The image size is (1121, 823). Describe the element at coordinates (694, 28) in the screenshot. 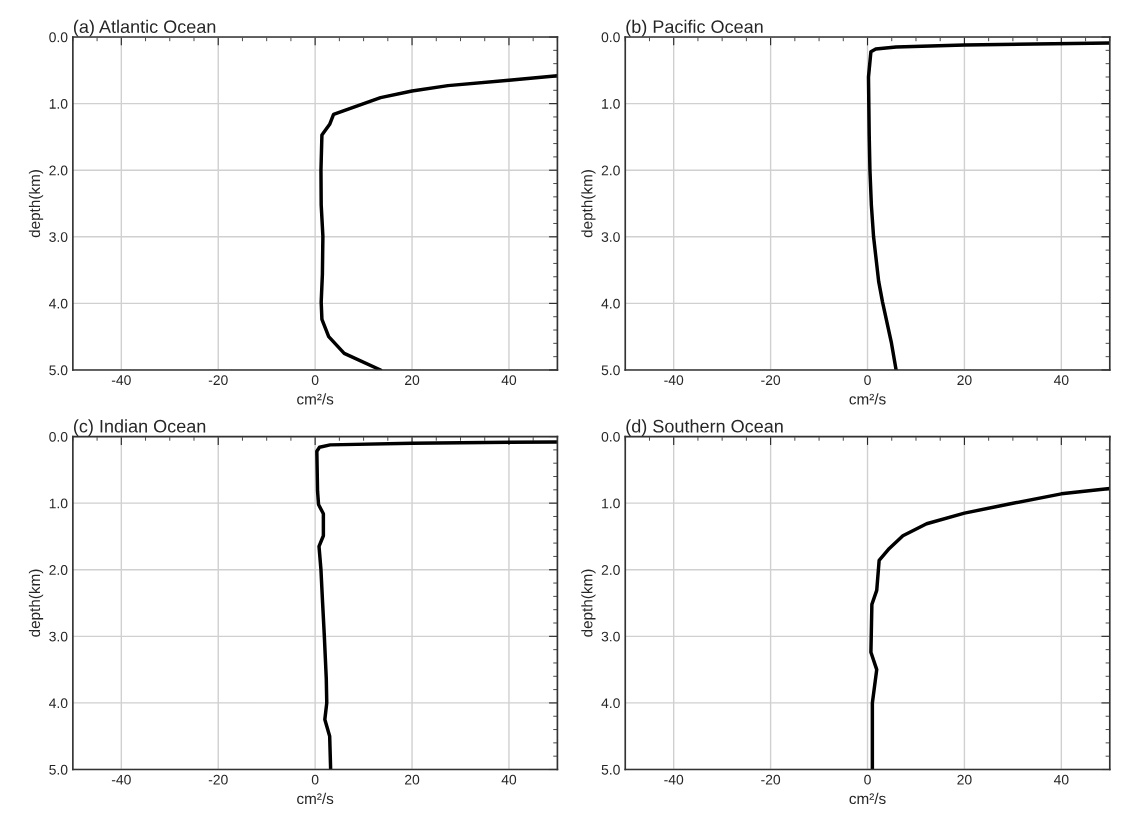

I see `chart-title: (b) Pacific Ocean` at that location.